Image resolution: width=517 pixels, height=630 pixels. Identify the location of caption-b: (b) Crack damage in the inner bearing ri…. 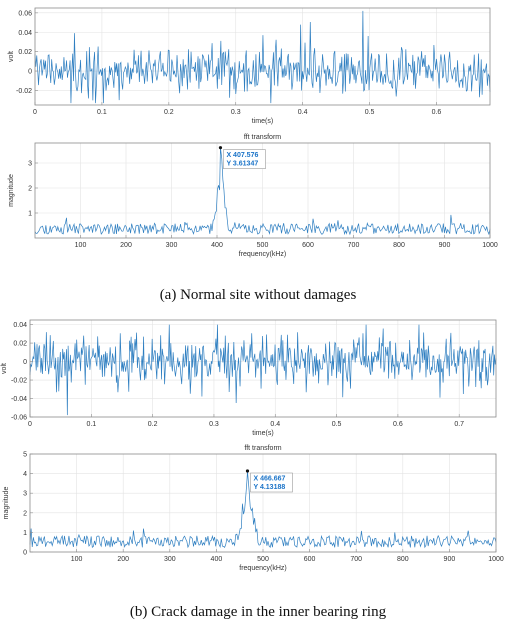
(258, 612).